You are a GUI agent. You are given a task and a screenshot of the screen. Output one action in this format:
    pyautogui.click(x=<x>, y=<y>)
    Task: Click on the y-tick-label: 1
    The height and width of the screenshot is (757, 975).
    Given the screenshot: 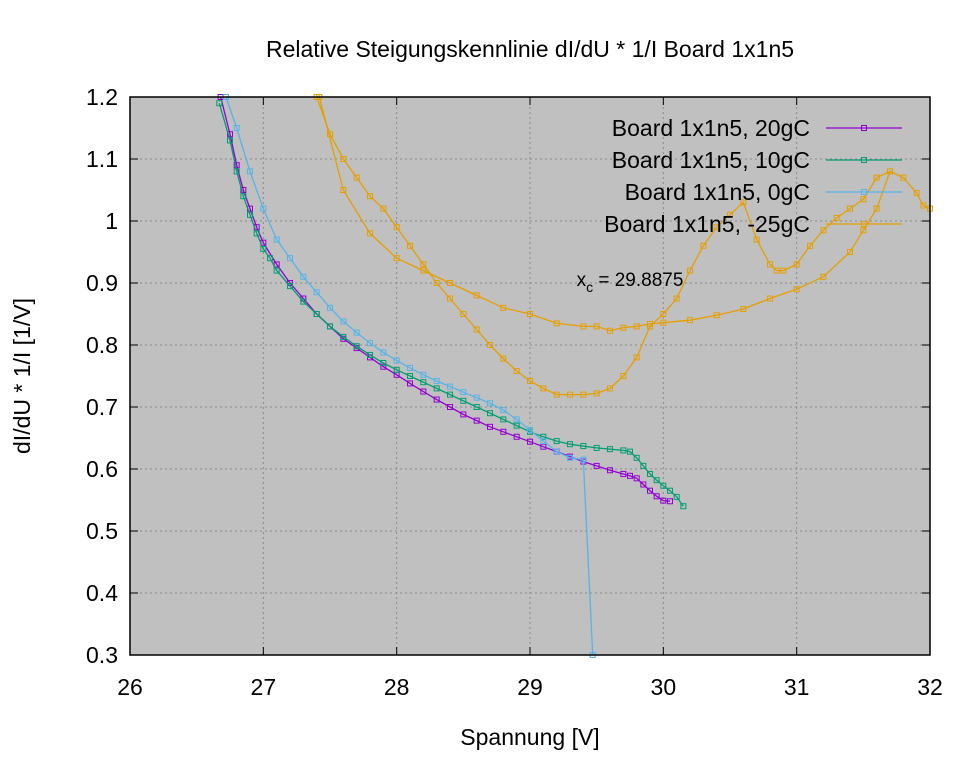 What is the action you would take?
    pyautogui.click(x=111, y=221)
    